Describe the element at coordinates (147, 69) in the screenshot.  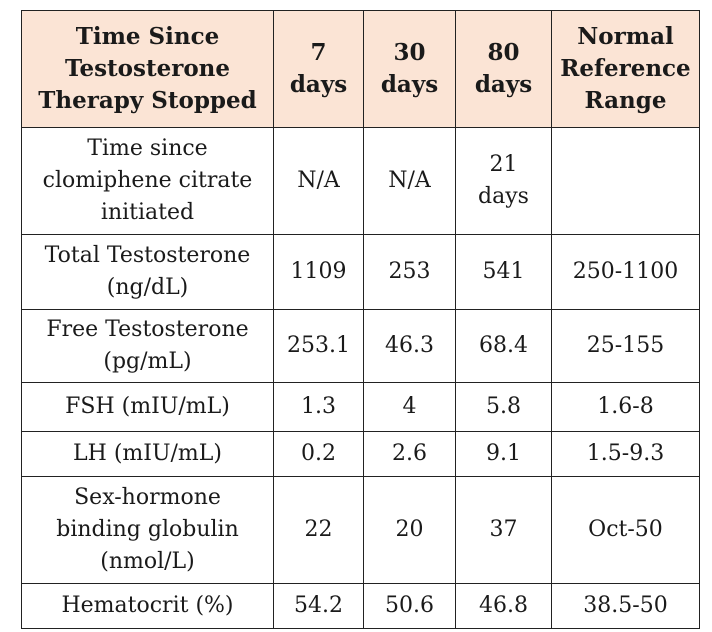
I see `header-time-since-therapy-stopped: Time Since Testosterone Therapy Stopped` at that location.